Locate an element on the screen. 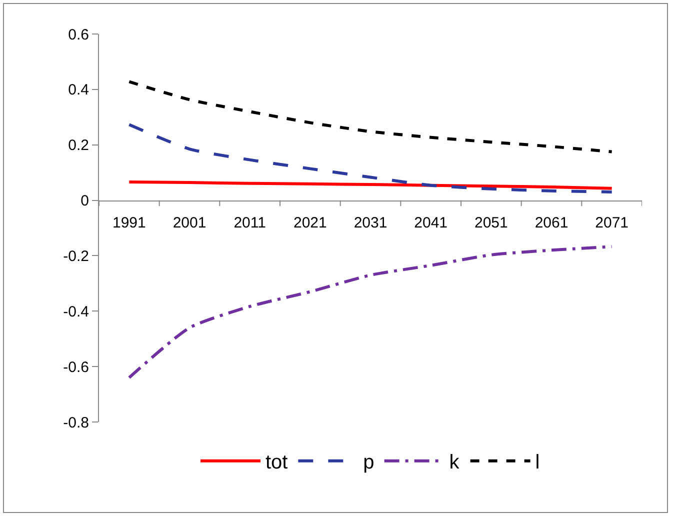  x-tick-label: 2071 is located at coordinates (612, 223).